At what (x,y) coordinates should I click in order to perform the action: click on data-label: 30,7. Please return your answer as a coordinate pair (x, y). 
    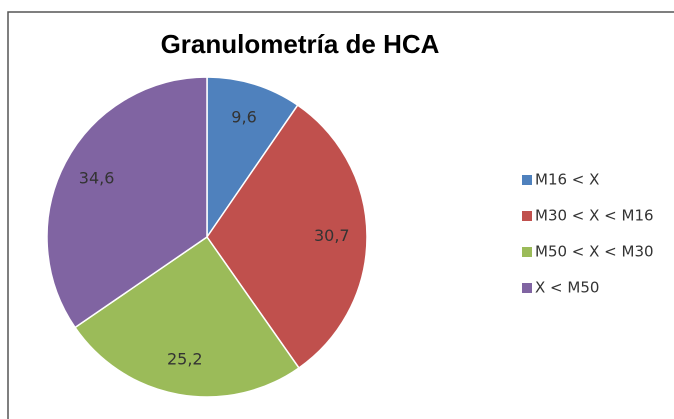
    Looking at the image, I should click on (332, 235).